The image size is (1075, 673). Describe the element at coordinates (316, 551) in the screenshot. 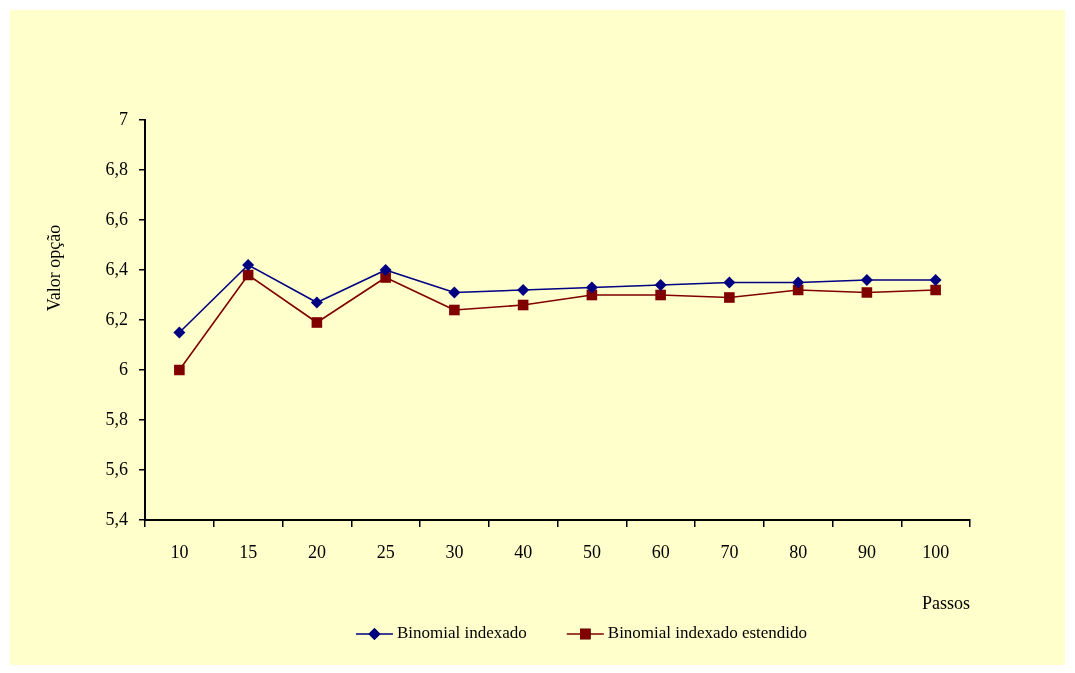

I see `x-tick-label: 20` at that location.